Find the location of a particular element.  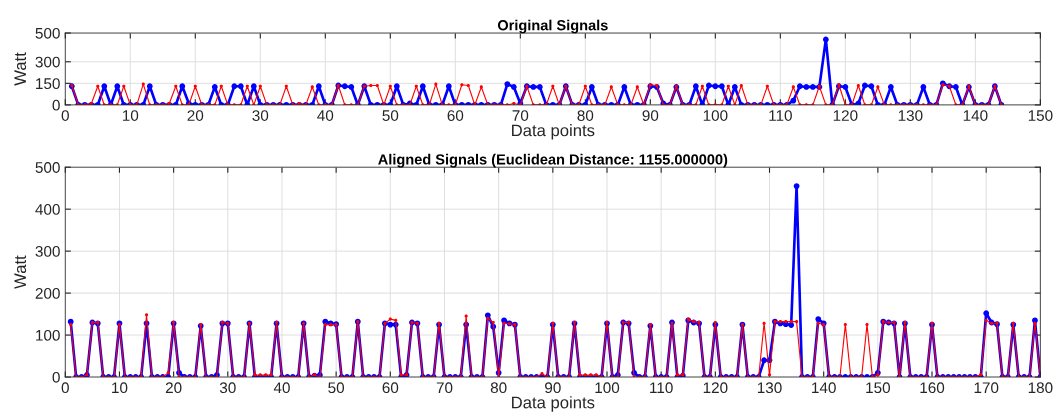

y-tick-label: 200 is located at coordinates (47, 293).